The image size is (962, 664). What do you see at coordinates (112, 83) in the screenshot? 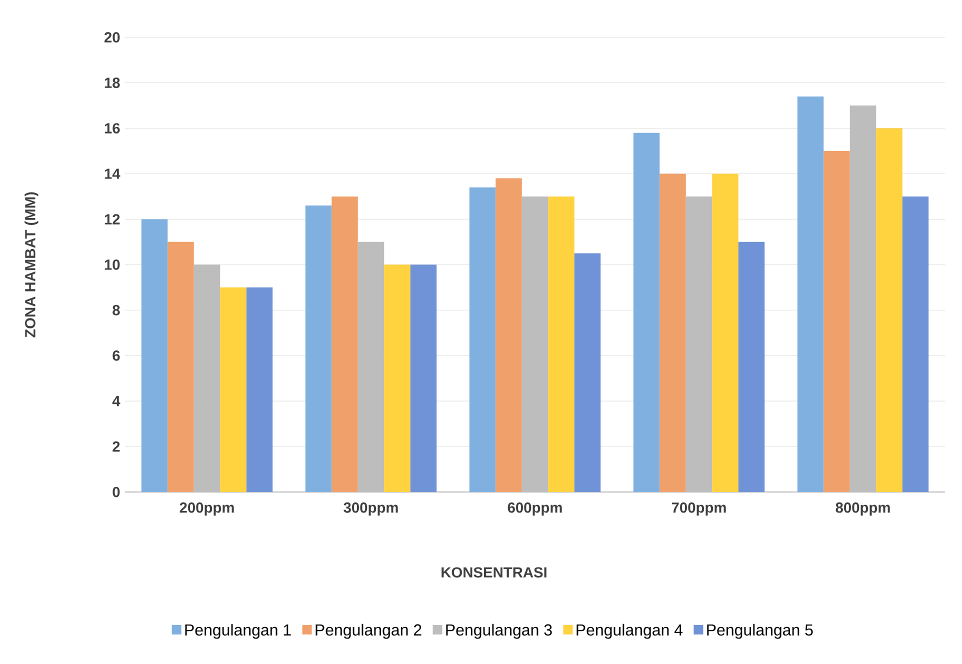
I see `y-tick-label: 18` at bounding box center [112, 83].